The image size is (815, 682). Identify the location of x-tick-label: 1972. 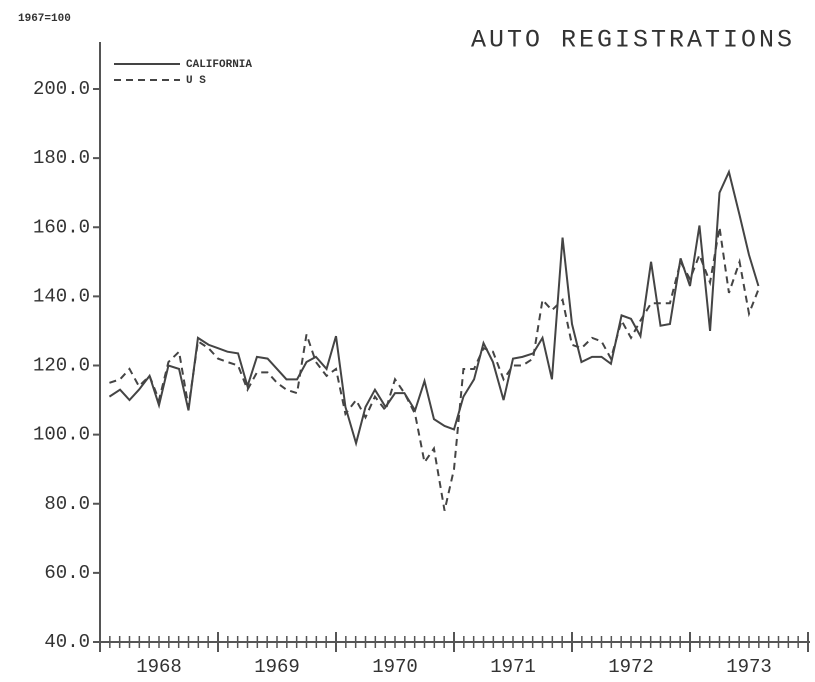
(631, 667).